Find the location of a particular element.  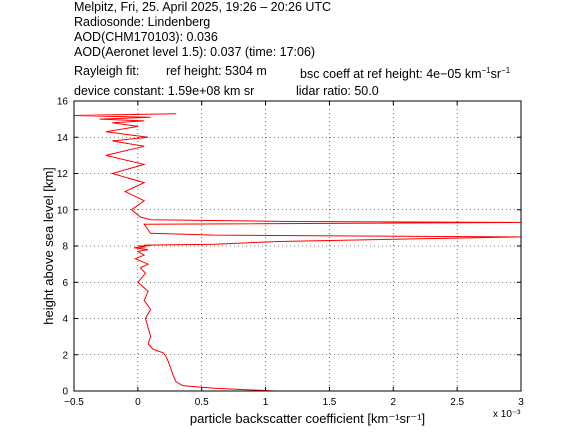

y-axis-label: height above sea level [km] is located at coordinates (48, 246).